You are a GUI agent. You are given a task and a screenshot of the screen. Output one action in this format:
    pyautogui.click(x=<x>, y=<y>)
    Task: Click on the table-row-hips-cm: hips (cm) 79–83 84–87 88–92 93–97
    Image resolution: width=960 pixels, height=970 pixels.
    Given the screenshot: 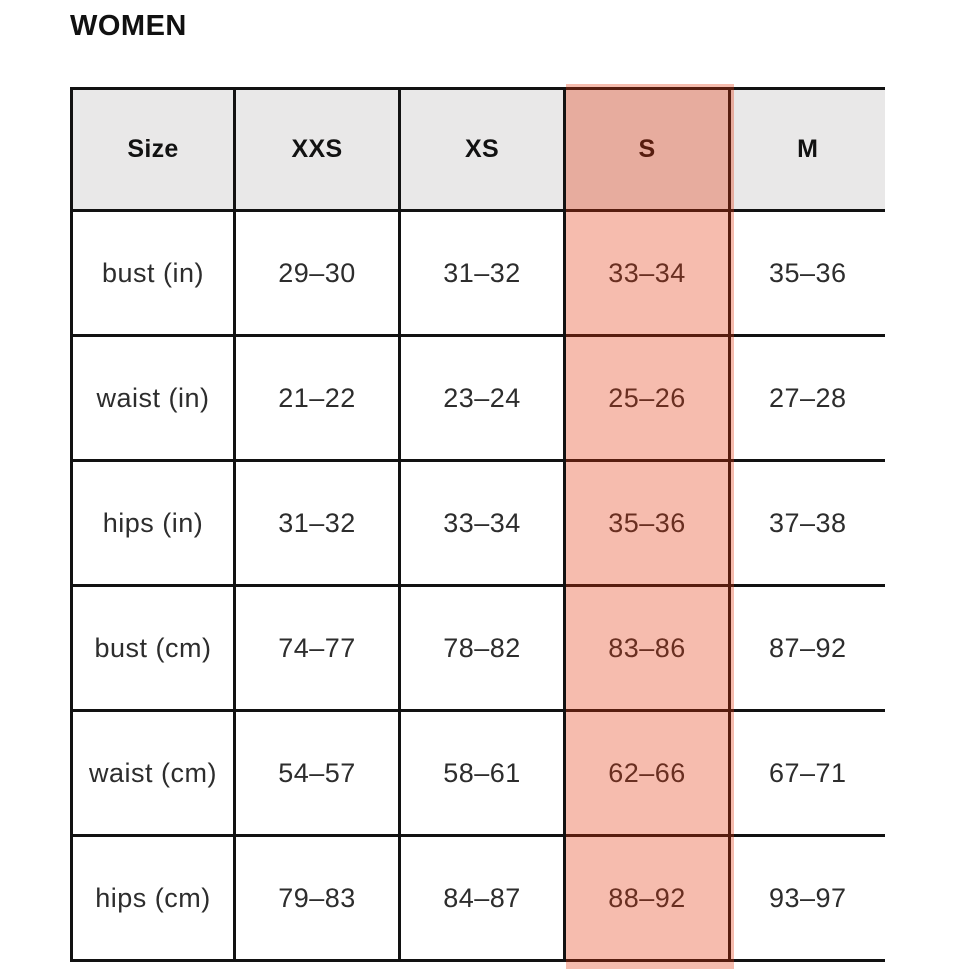 What is the action you would take?
    pyautogui.click(x=477, y=898)
    